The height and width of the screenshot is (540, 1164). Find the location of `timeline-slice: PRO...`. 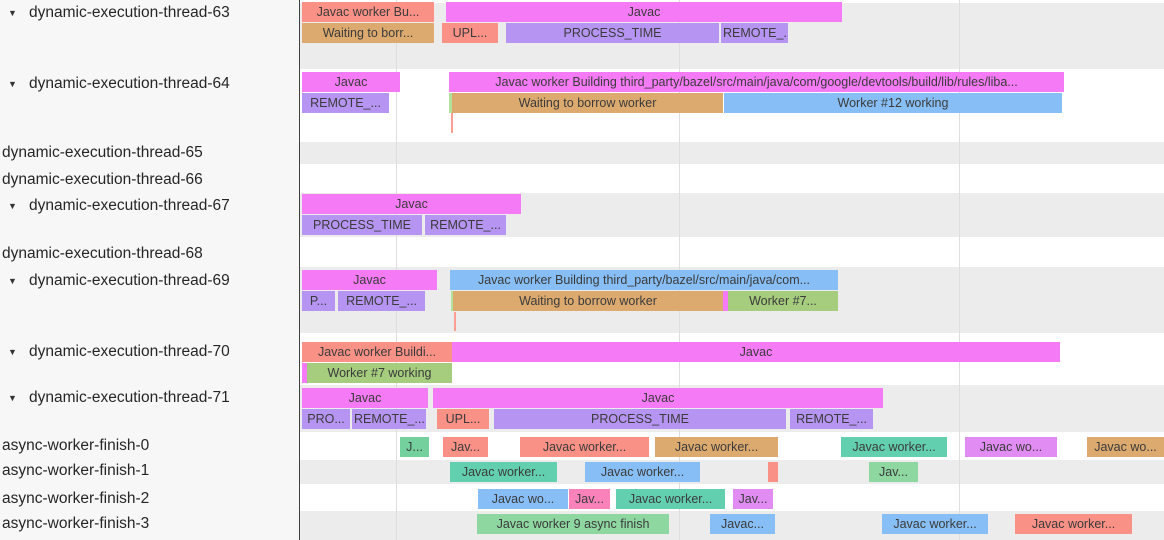

timeline-slice: PRO... is located at coordinates (326, 419).